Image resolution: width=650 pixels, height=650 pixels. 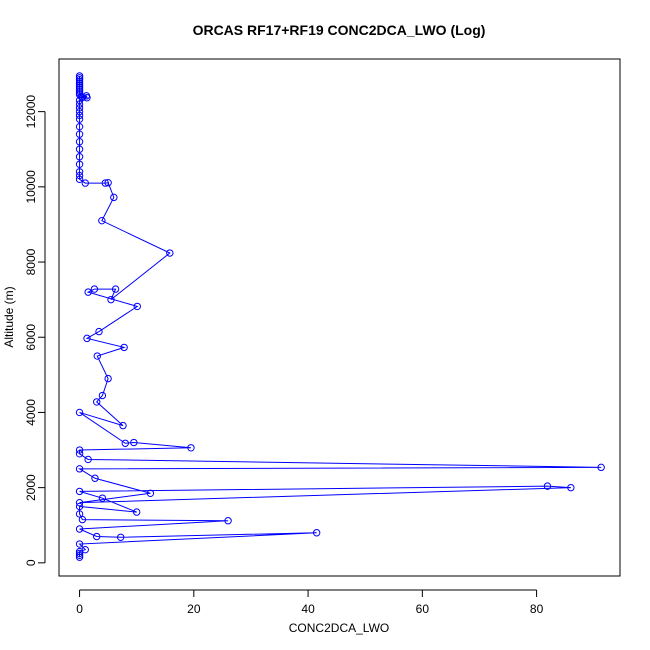 What do you see at coordinates (9, 316) in the screenshot?
I see `y-axis-label: Altitude (m)` at bounding box center [9, 316].